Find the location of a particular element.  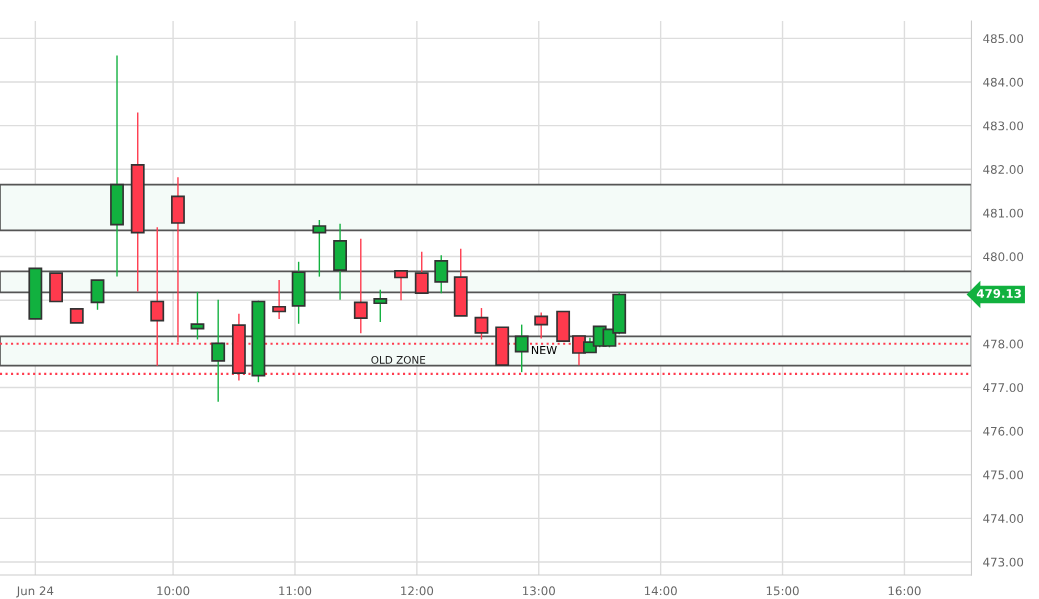

y-tick-label: 477.00 is located at coordinates (1003, 388).